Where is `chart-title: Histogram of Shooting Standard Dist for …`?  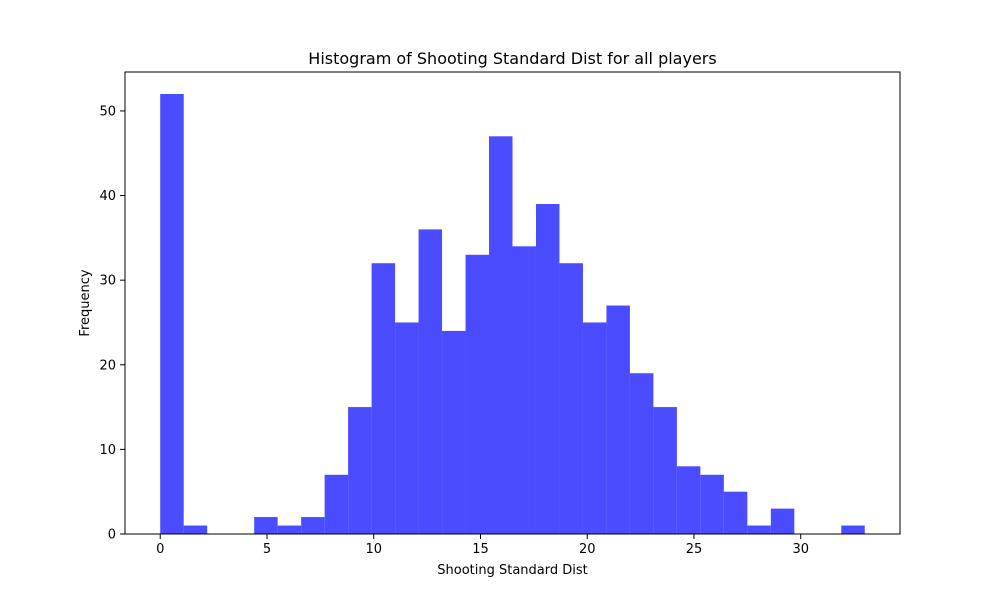 chart-title: Histogram of Shooting Standard Dist for … is located at coordinates (512, 58).